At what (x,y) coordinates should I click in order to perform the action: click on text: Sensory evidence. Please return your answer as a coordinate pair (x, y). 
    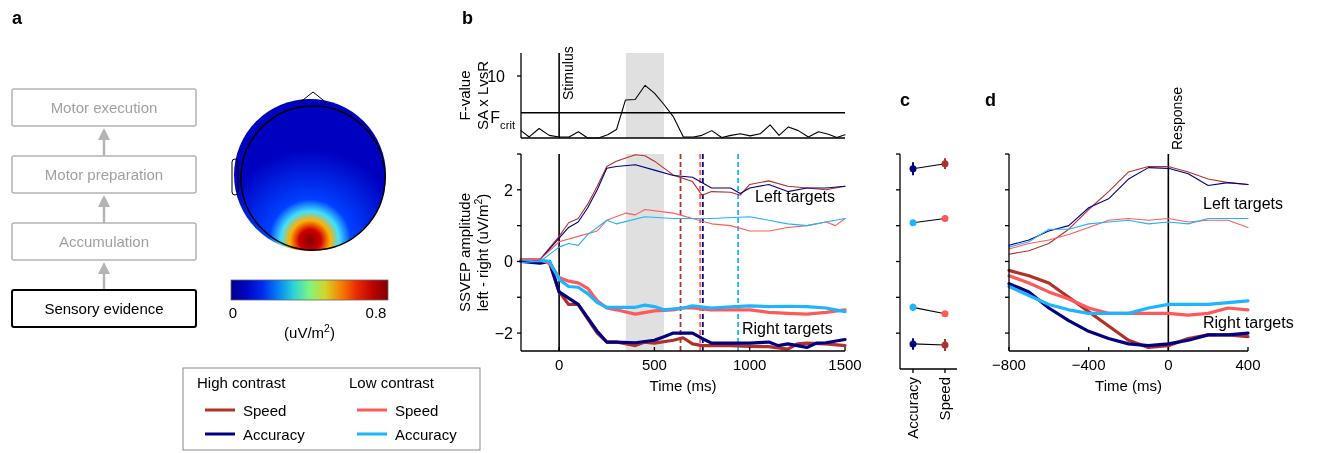
    Looking at the image, I should click on (104, 308).